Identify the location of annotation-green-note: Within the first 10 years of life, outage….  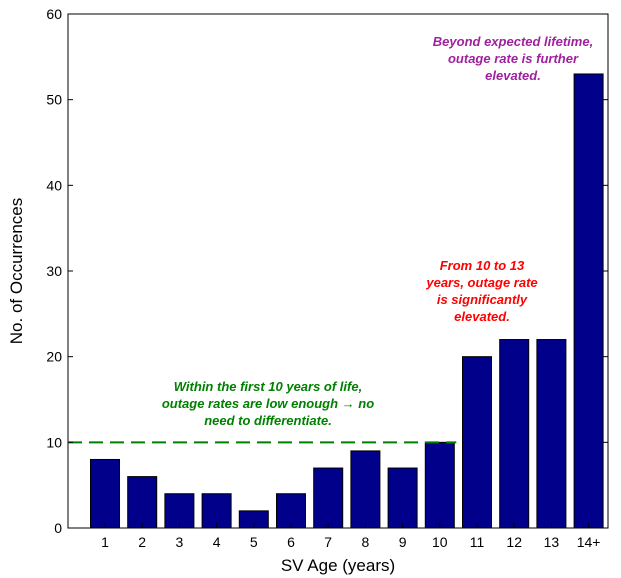
(268, 403).